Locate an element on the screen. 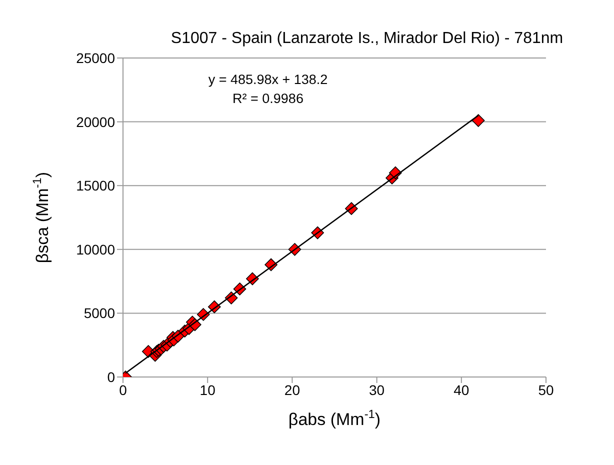  annotation: y = 485.98x + 138.2 is located at coordinates (268, 79).